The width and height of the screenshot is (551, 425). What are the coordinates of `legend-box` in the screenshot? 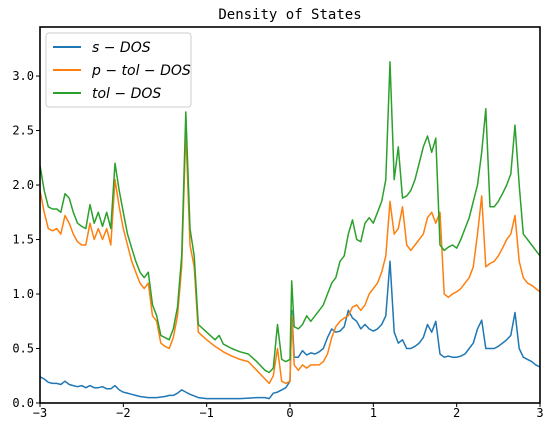 It's located at (118, 70).